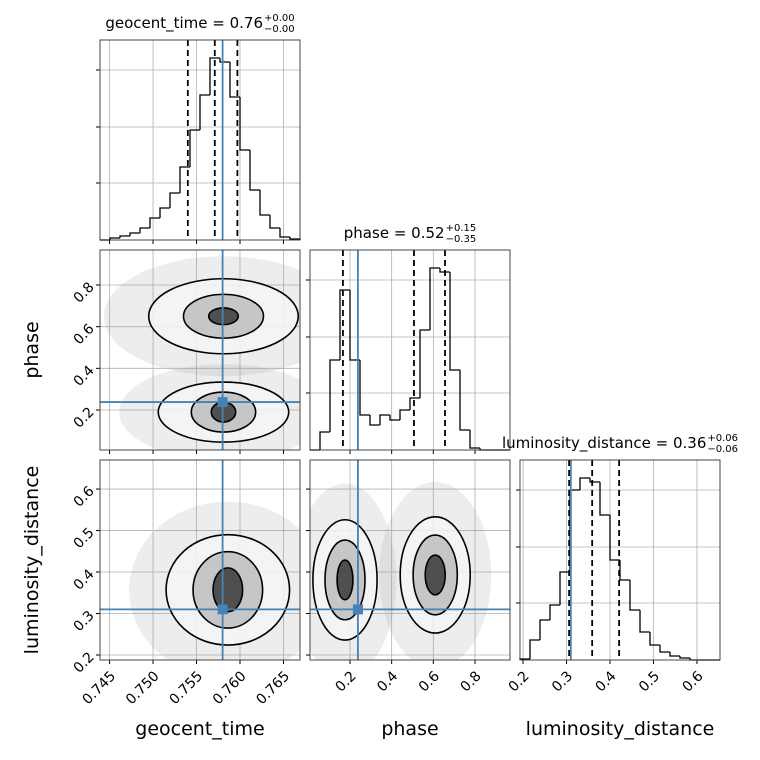 This screenshot has width=760, height=760. Describe the element at coordinates (279, 18) in the screenshot. I see `title-upper: +0.00` at that location.